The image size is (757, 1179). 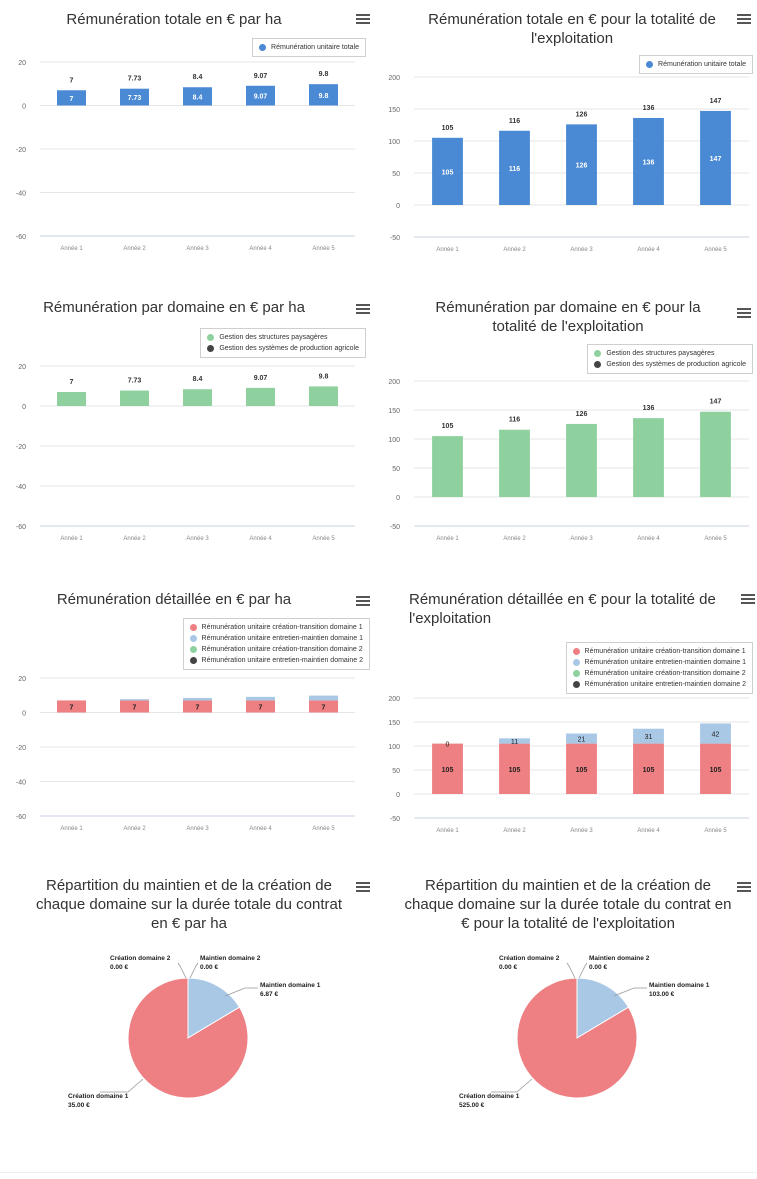 What do you see at coordinates (324, 74) in the screenshot?
I see `bar-data-label: 9.8` at bounding box center [324, 74].